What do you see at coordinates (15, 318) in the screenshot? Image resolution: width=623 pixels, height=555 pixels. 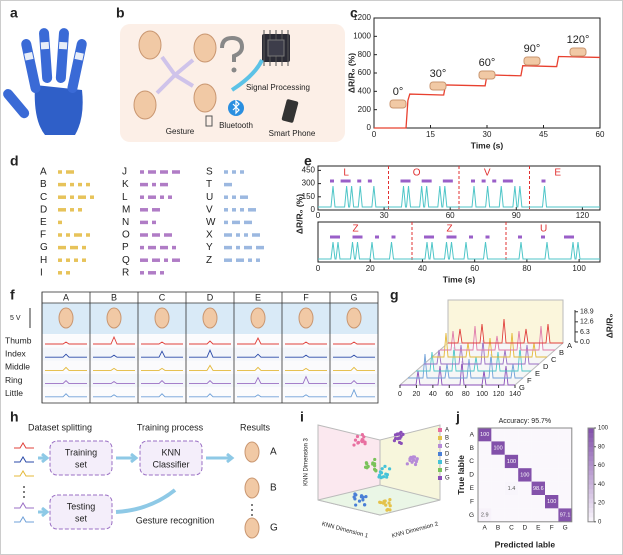 I see `scale-label: 5 V` at bounding box center [15, 318].